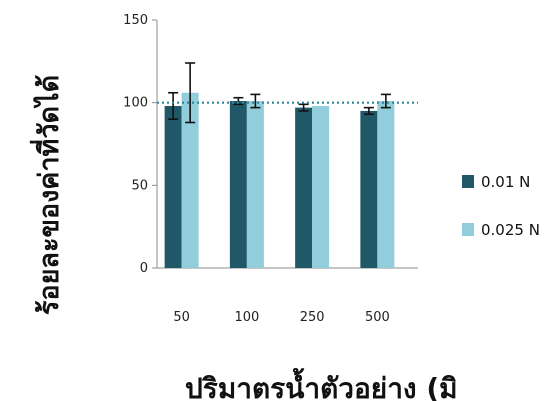 This screenshot has width=546, height=401. I want to click on legend-label: 0.01 N, so click(505, 182).